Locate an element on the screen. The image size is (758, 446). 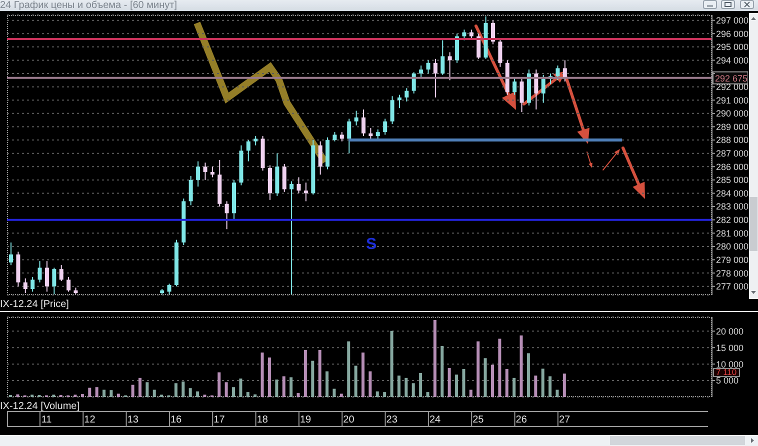
y-tick-label: 285 000 is located at coordinates (732, 180).